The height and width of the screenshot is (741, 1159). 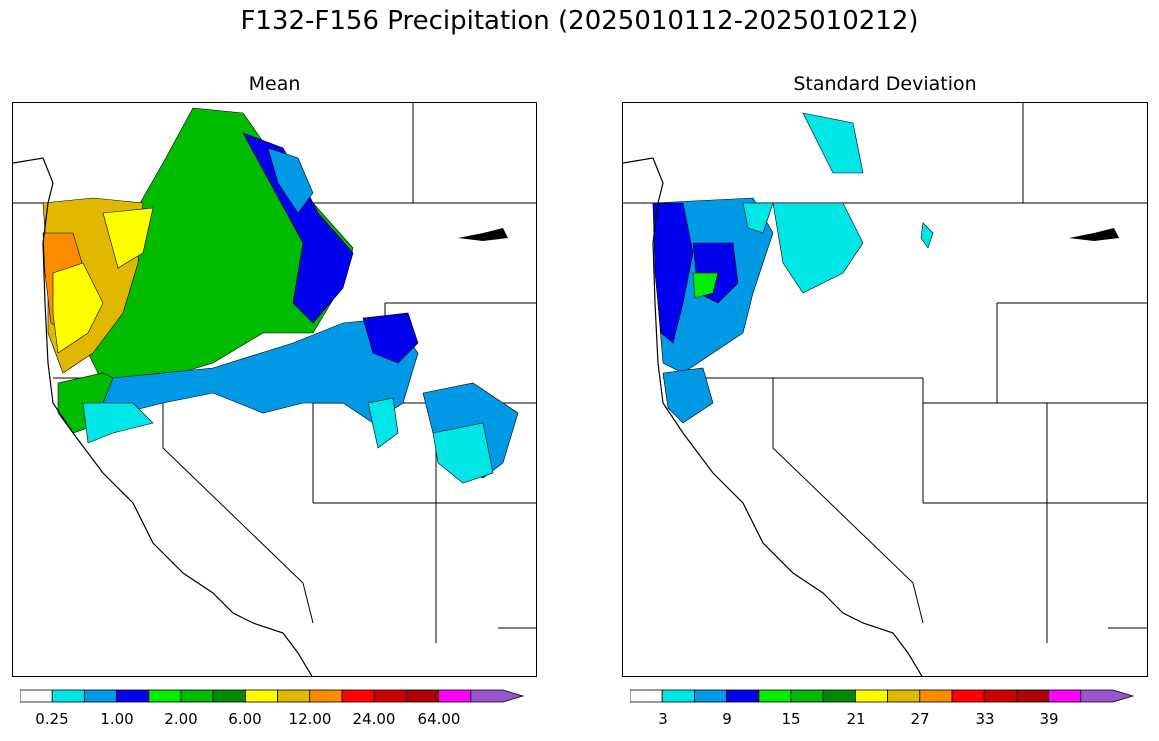 What do you see at coordinates (245, 719) in the screenshot?
I see `cbar-label: 6.00` at bounding box center [245, 719].